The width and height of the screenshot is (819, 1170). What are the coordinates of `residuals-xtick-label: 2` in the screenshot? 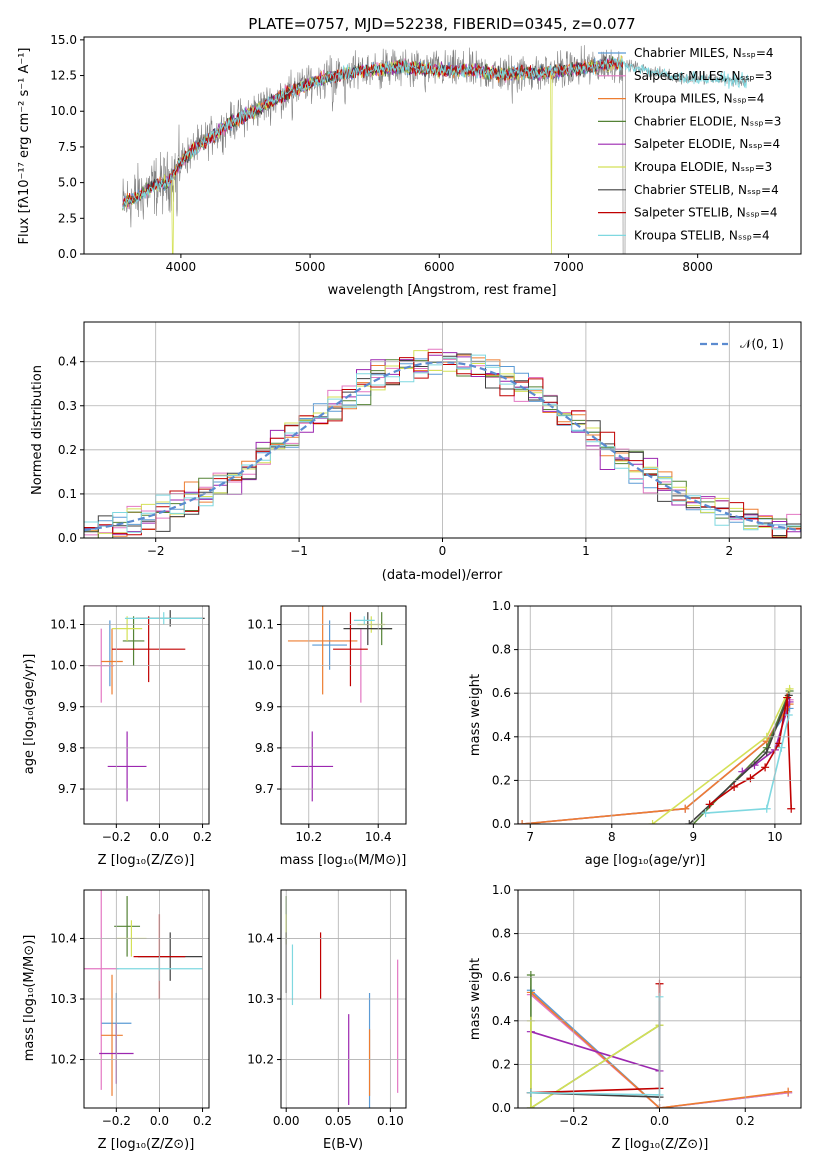 It's located at (729, 551).